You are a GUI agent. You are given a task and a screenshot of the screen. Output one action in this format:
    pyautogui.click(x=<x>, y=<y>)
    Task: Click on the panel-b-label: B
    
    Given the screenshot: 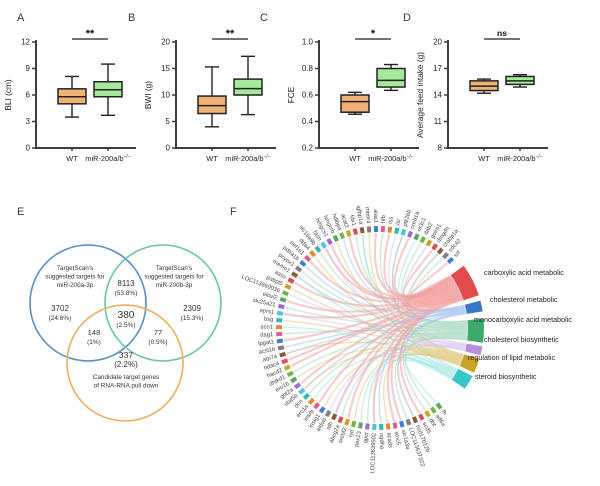 What is the action you would take?
    pyautogui.click(x=132, y=18)
    